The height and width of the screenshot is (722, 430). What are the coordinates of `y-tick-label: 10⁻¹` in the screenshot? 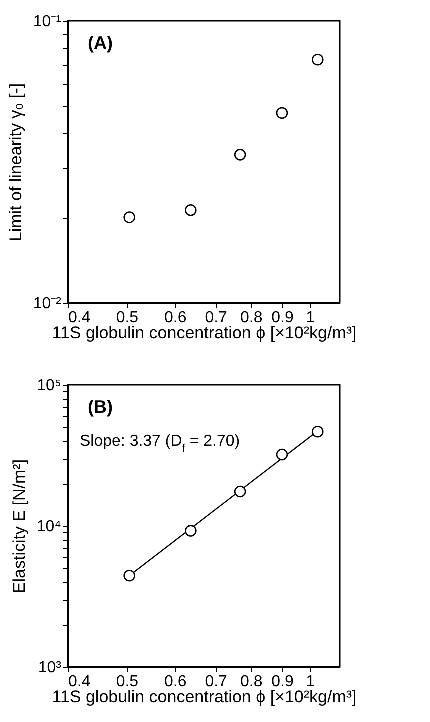 It's located at (47, 22).